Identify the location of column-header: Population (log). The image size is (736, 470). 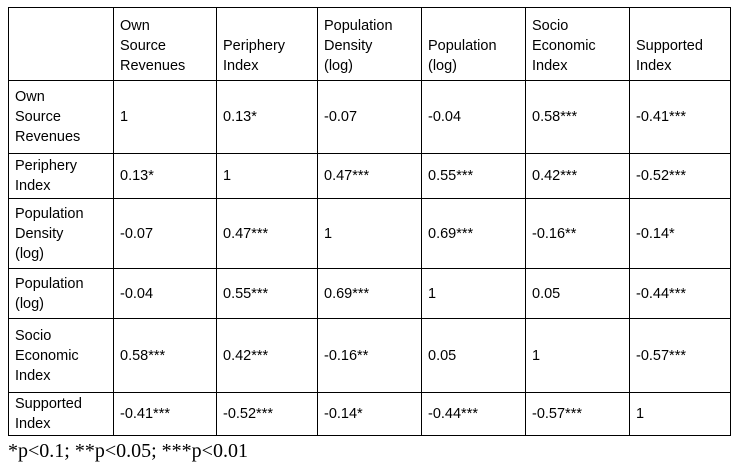
(473, 44).